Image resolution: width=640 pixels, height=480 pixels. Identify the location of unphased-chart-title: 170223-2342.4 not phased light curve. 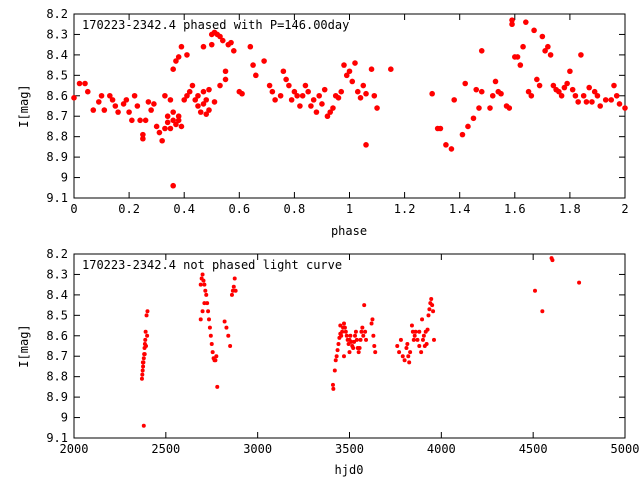
(212, 265).